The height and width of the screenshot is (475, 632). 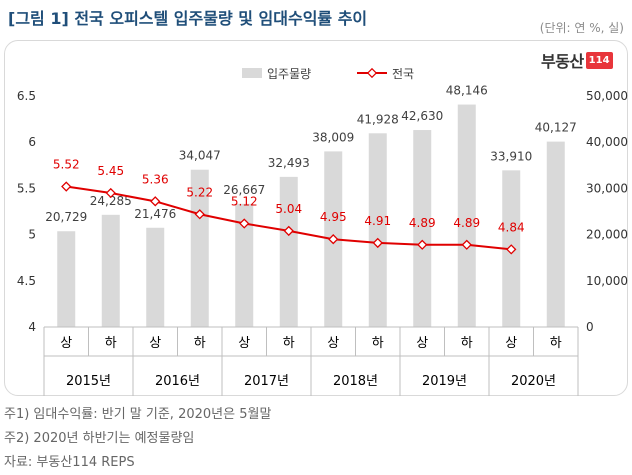 I want to click on unit-label: (단위: 연 %, 실), so click(x=581, y=28).